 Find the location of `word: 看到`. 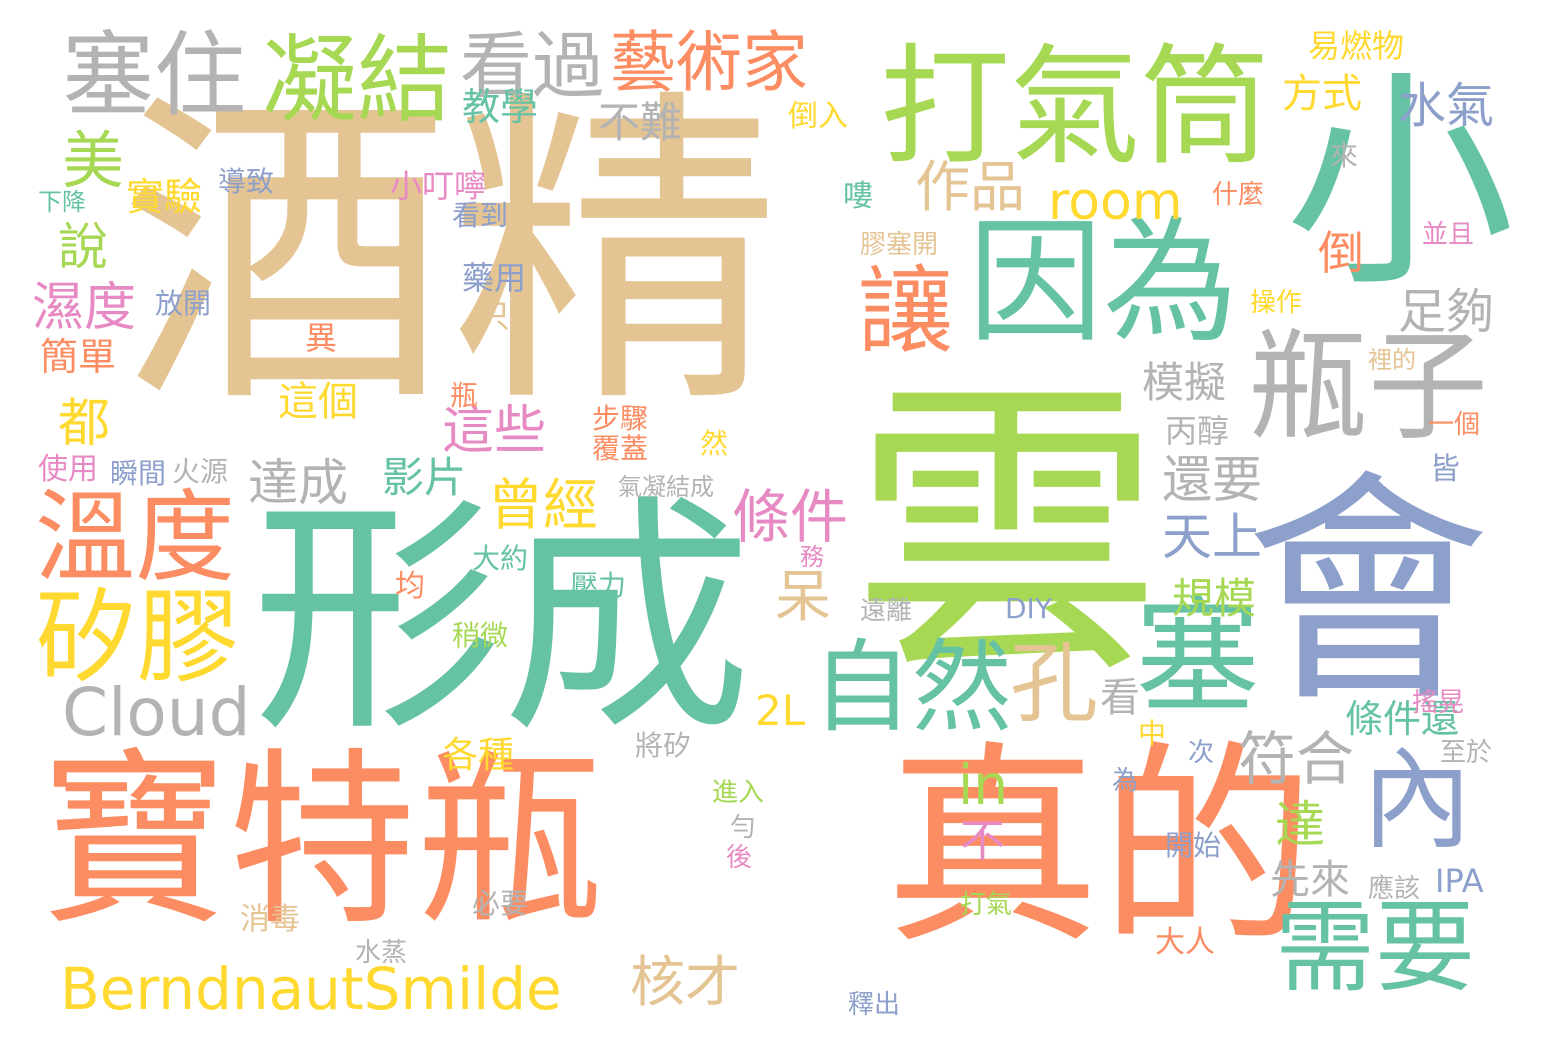

word: 看到 is located at coordinates (480, 215).